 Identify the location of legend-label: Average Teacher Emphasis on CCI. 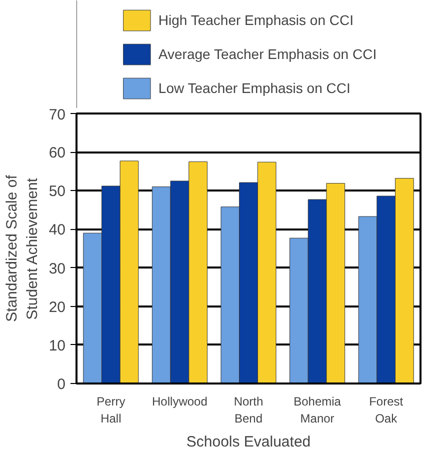
(267, 54).